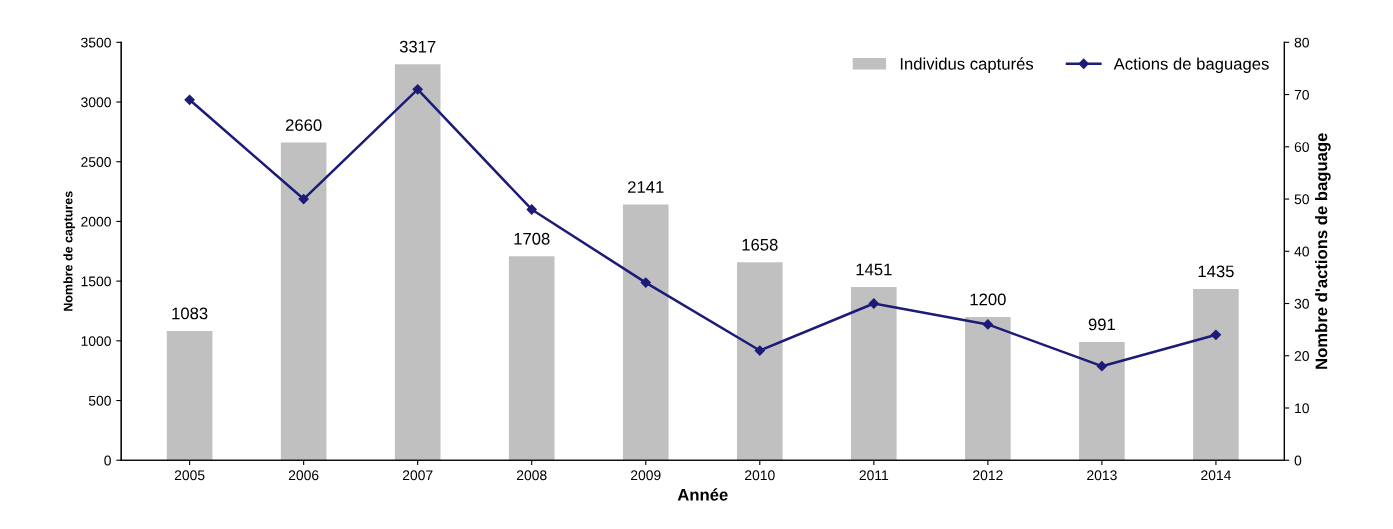 This screenshot has width=1393, height=529. What do you see at coordinates (1301, 94) in the screenshot?
I see `y2-tick-label: 70` at bounding box center [1301, 94].